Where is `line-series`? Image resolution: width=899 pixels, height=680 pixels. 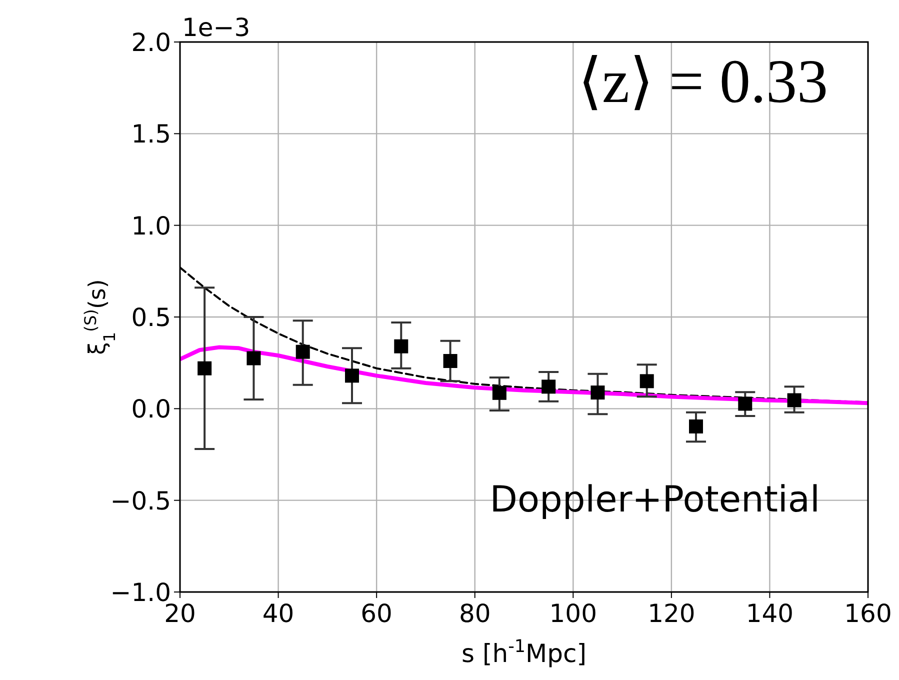 line-series is located at coordinates (524, 375).